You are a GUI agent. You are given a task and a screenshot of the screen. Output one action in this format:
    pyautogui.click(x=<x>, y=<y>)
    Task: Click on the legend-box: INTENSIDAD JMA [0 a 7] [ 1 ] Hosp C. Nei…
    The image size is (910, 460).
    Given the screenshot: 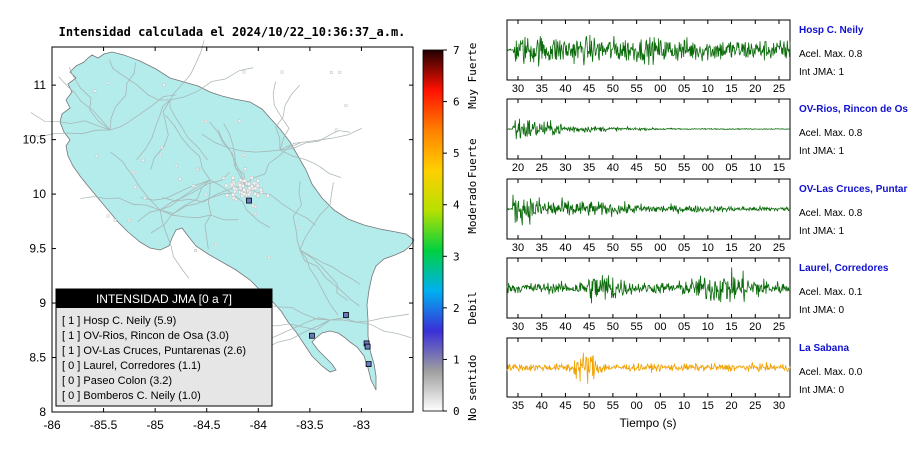 What is the action you would take?
    pyautogui.click(x=164, y=347)
    